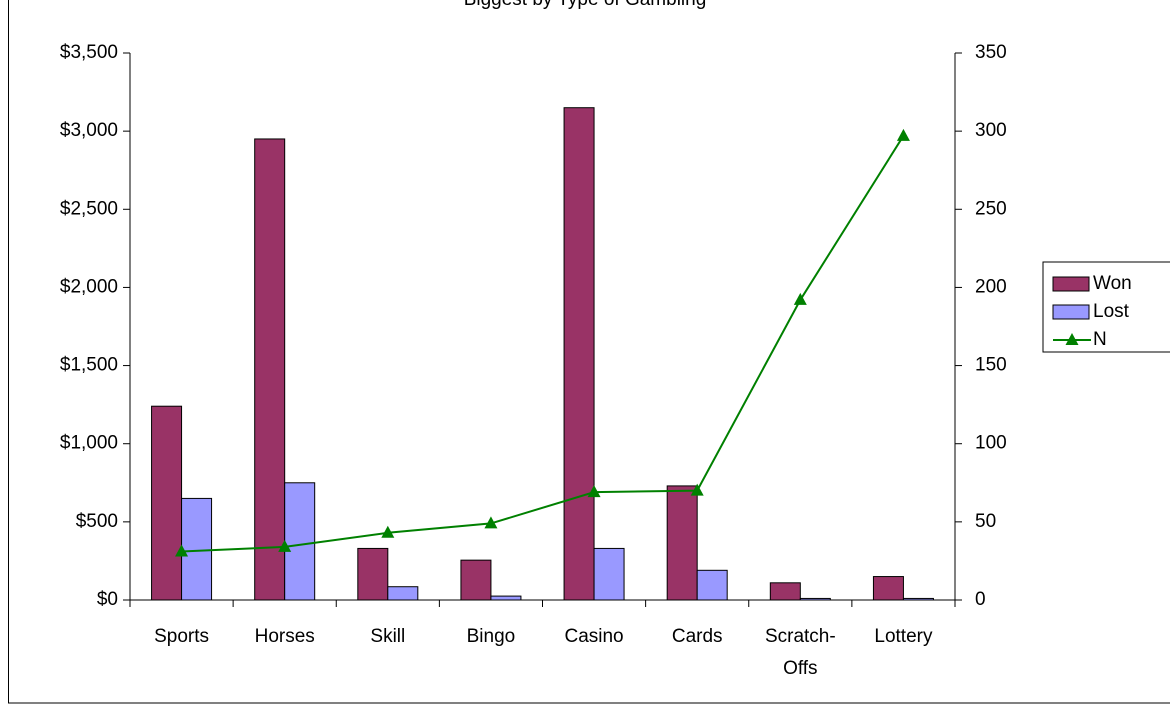 The height and width of the screenshot is (712, 1170). Describe the element at coordinates (89, 286) in the screenshot. I see `y-tick-label: $2,000` at that location.